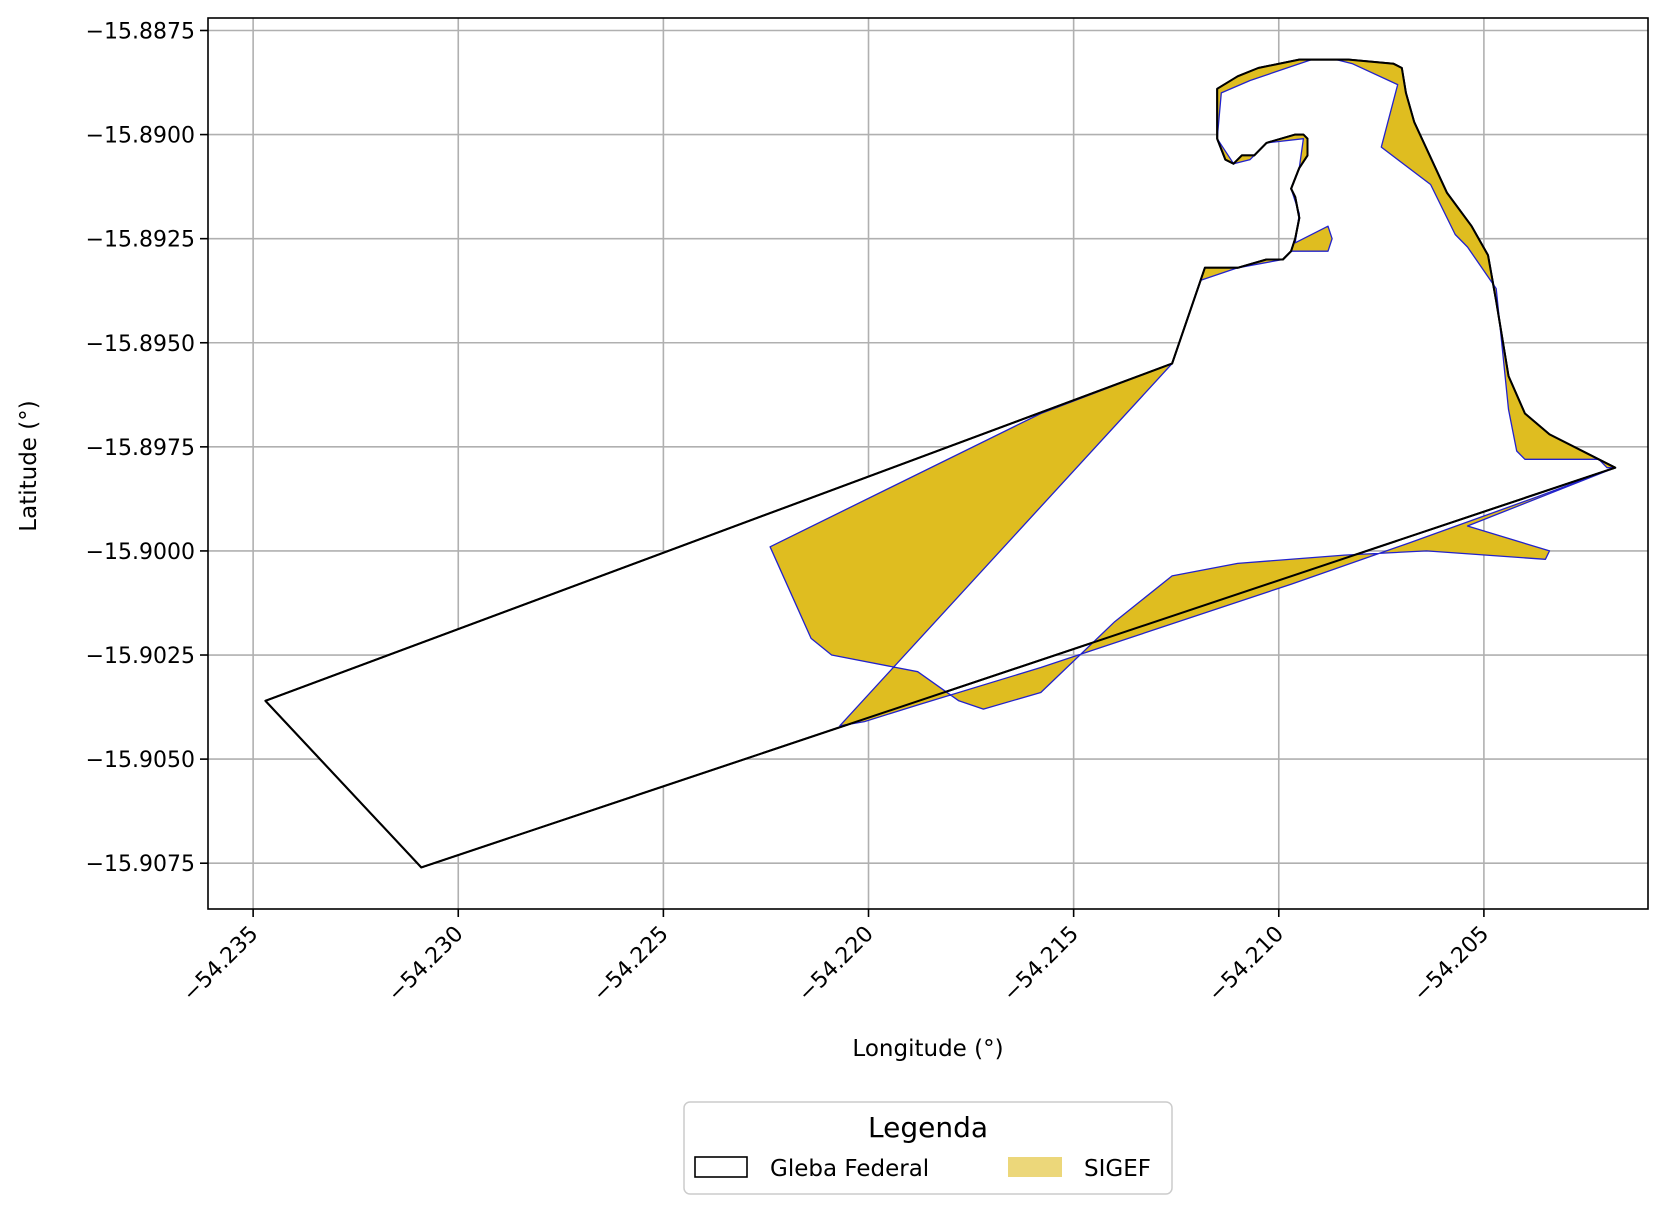  What do you see at coordinates (1041, 964) in the screenshot?
I see `x-tick-label-4: −54.215` at bounding box center [1041, 964].